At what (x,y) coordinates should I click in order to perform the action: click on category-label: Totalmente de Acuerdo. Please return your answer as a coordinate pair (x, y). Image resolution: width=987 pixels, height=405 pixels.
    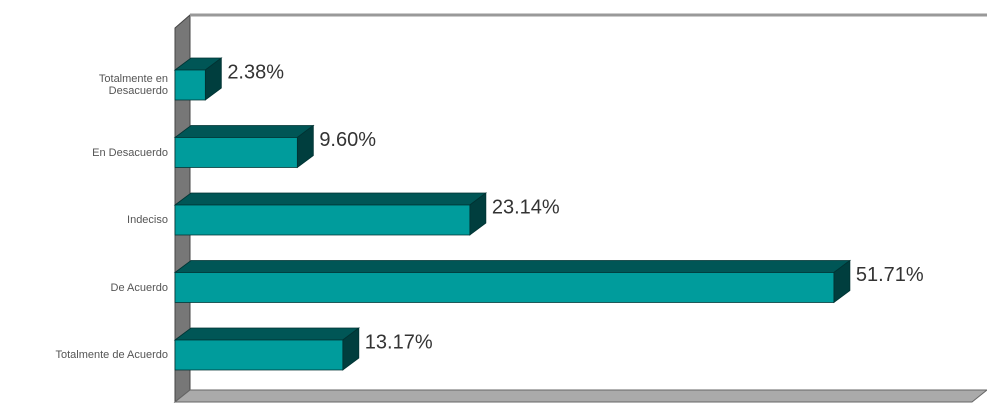
    Looking at the image, I should click on (111, 355).